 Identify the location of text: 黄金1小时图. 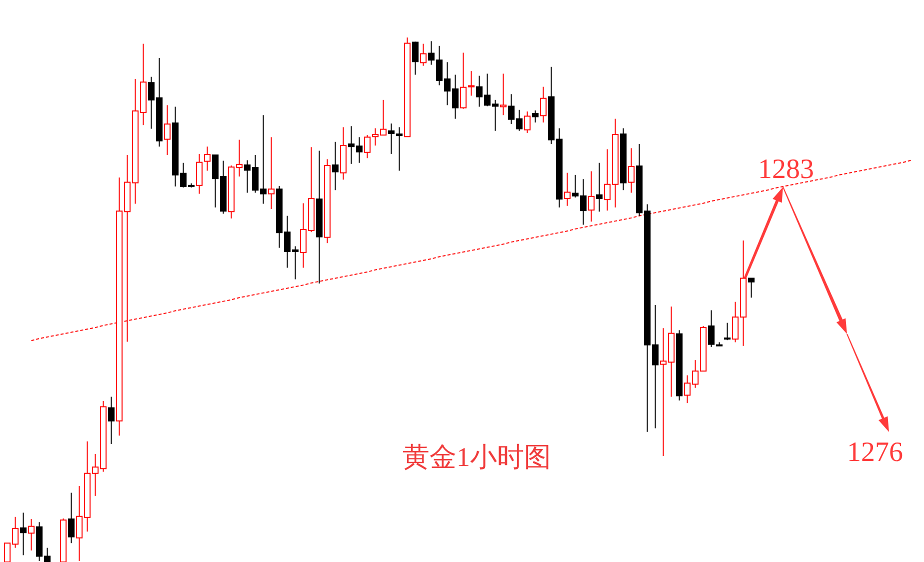
(477, 457).